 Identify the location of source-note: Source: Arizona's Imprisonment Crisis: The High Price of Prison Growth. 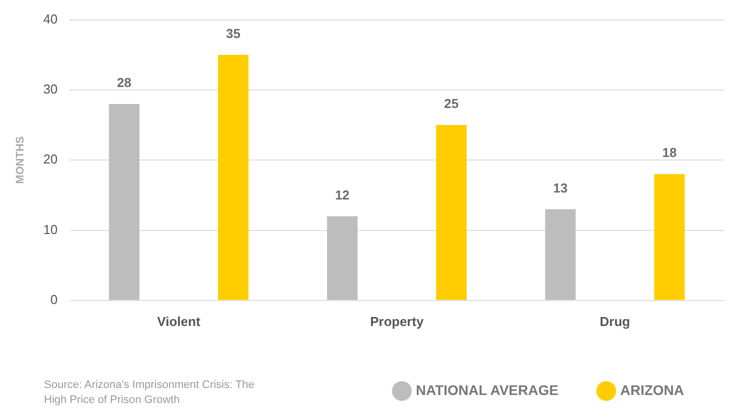
(149, 392).